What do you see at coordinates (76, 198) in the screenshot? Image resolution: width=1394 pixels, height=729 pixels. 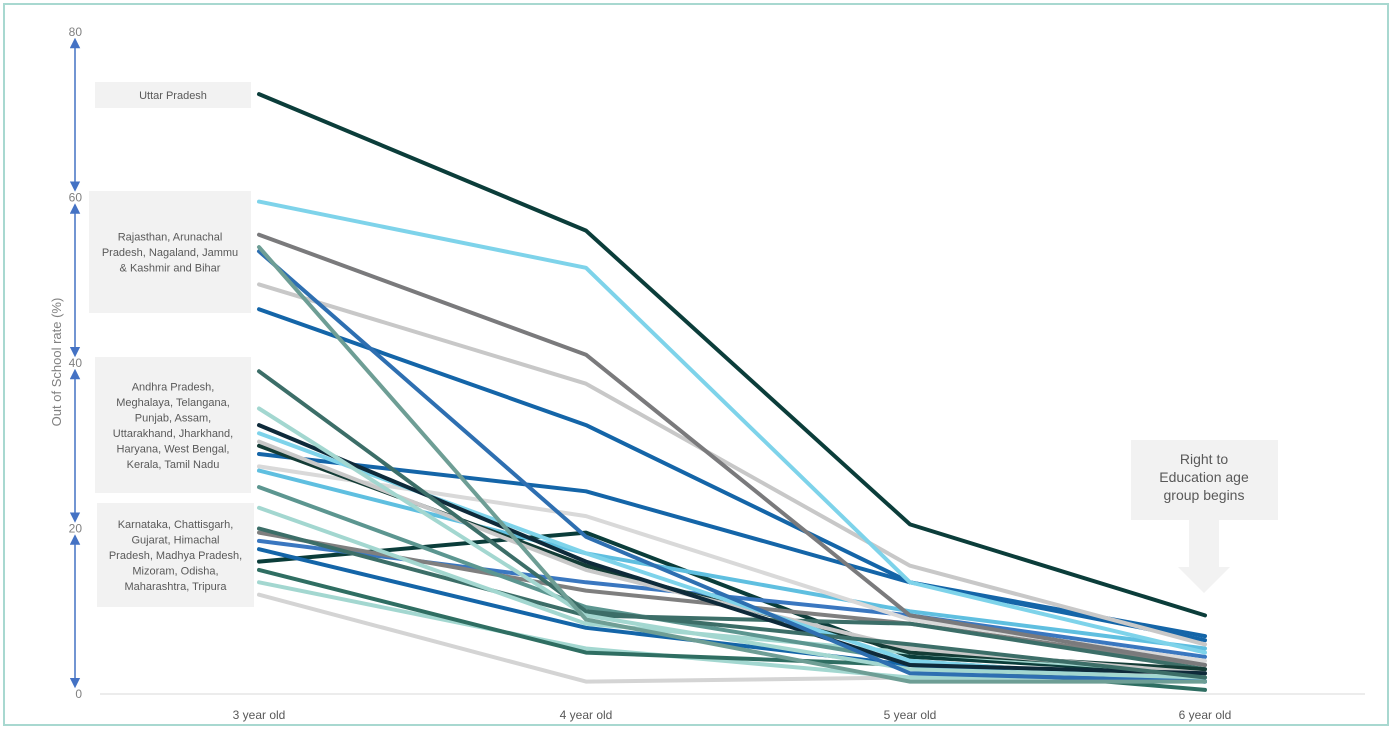 I see `y-tick-label: 60` at bounding box center [76, 198].